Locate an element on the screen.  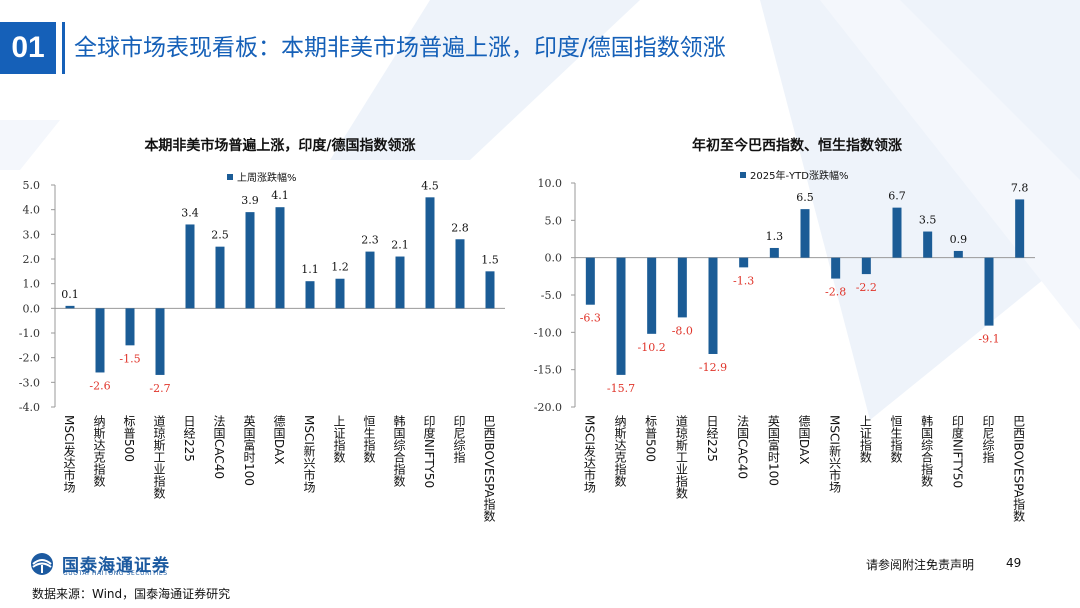
data-label: -15.7 is located at coordinates (621, 388).